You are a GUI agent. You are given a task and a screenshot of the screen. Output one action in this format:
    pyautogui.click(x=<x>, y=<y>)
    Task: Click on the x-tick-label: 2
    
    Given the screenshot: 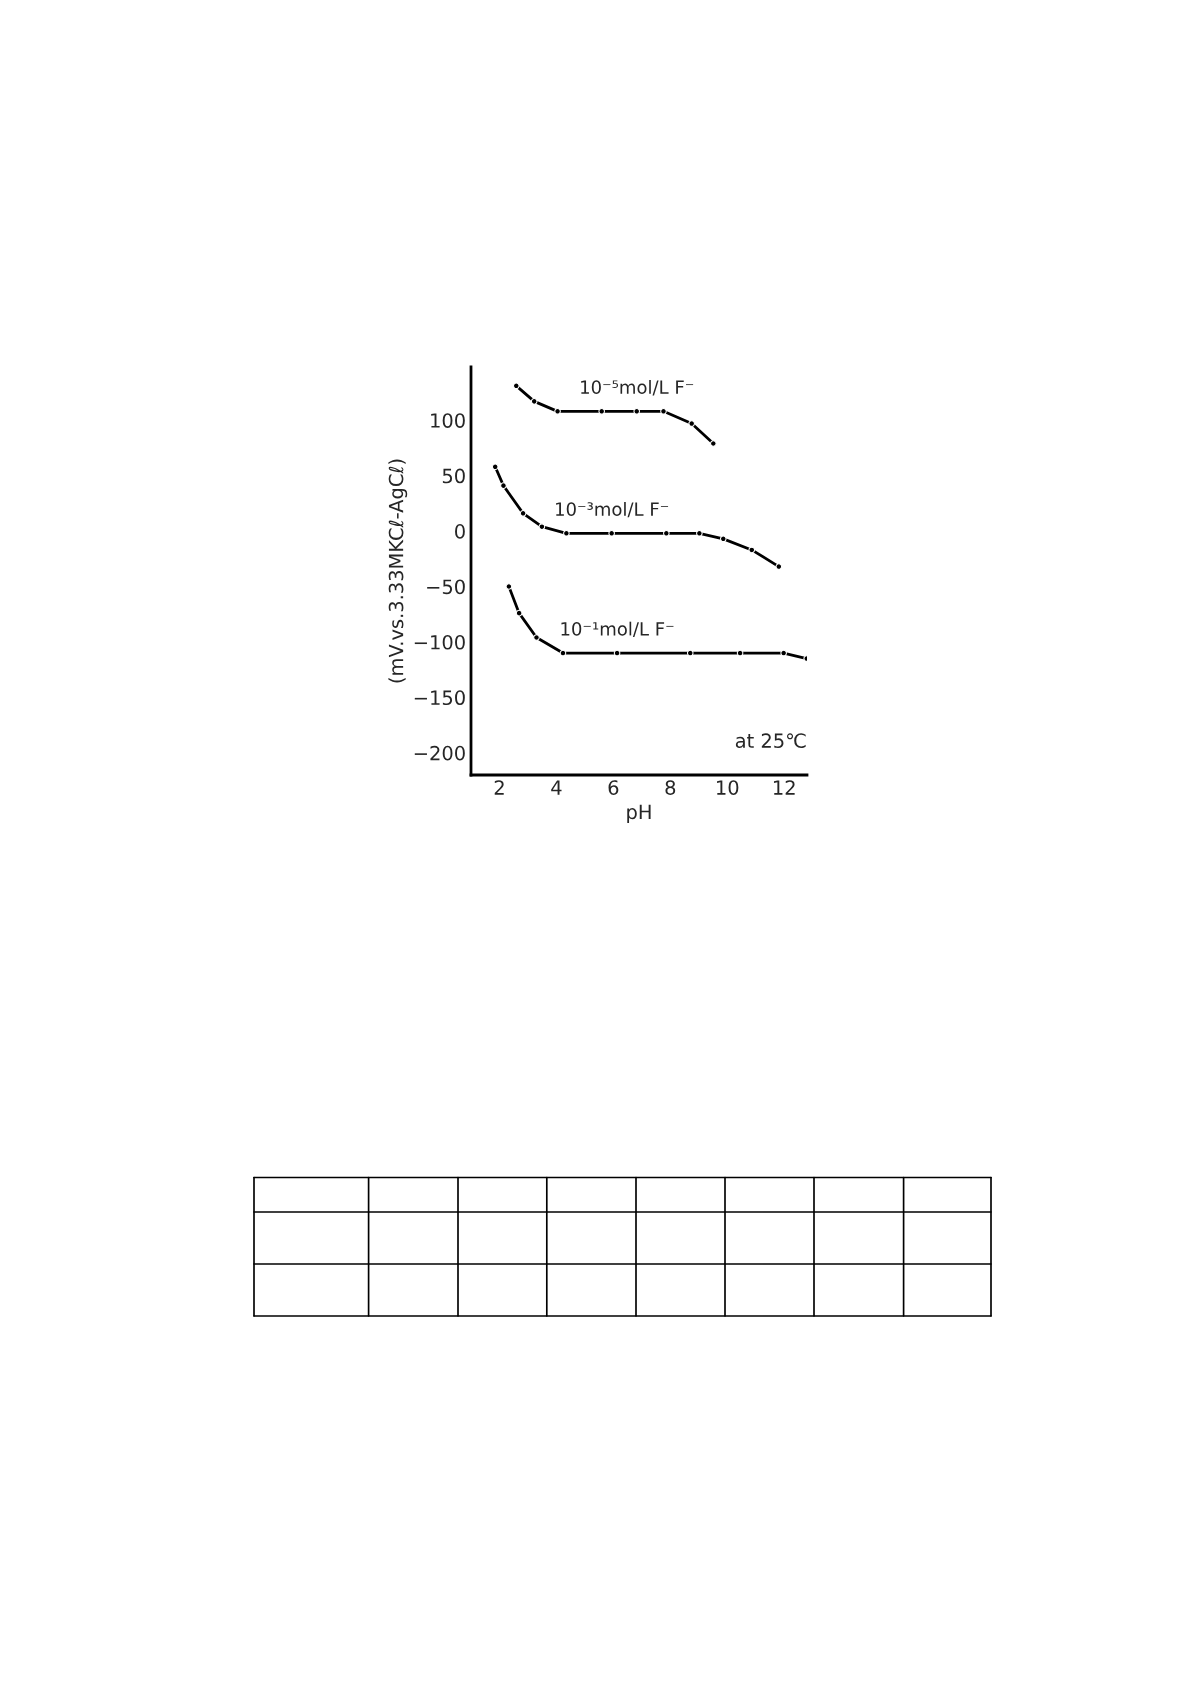 What is the action you would take?
    pyautogui.click(x=499, y=787)
    